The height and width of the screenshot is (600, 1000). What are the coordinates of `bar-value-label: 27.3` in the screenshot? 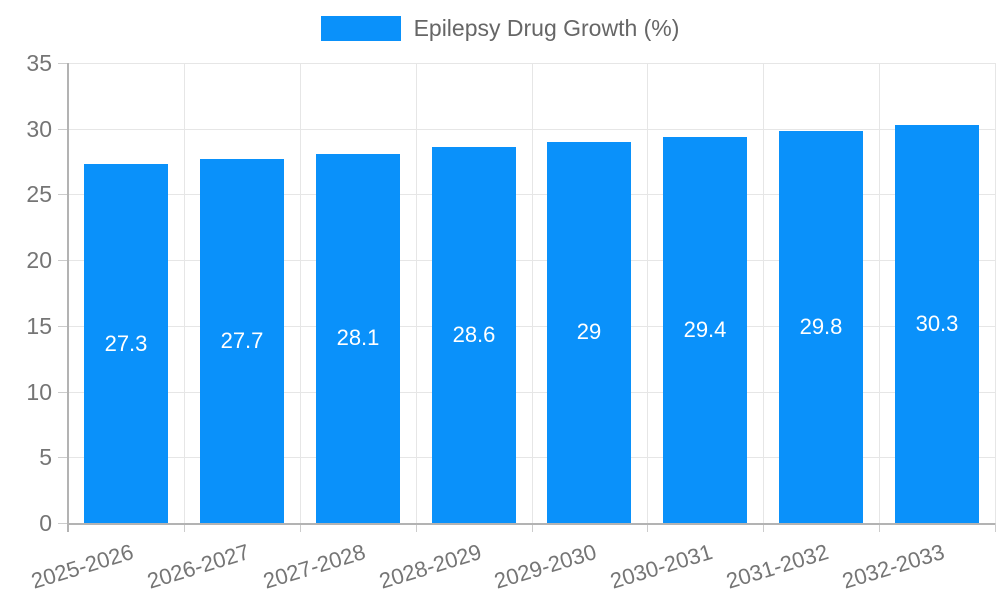 It's located at (126, 343).